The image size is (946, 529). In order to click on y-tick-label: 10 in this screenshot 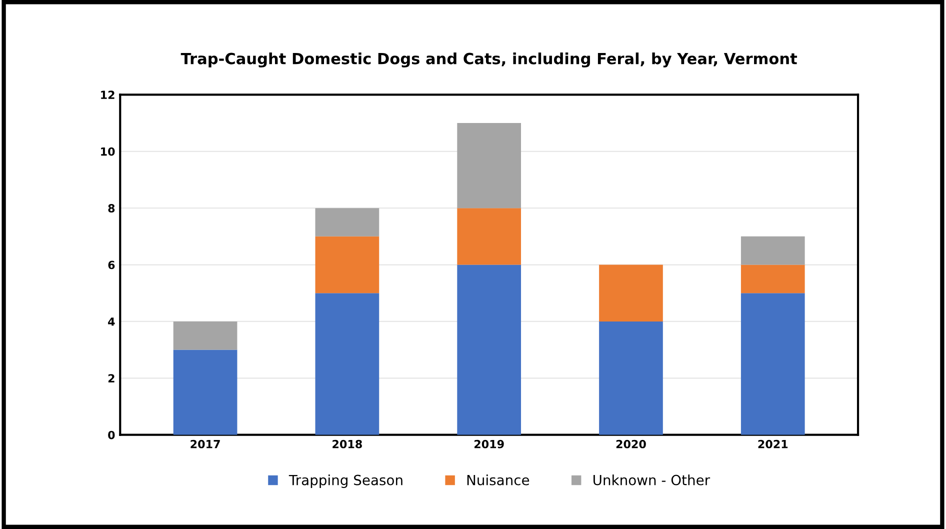, I will do `click(108, 151)`.